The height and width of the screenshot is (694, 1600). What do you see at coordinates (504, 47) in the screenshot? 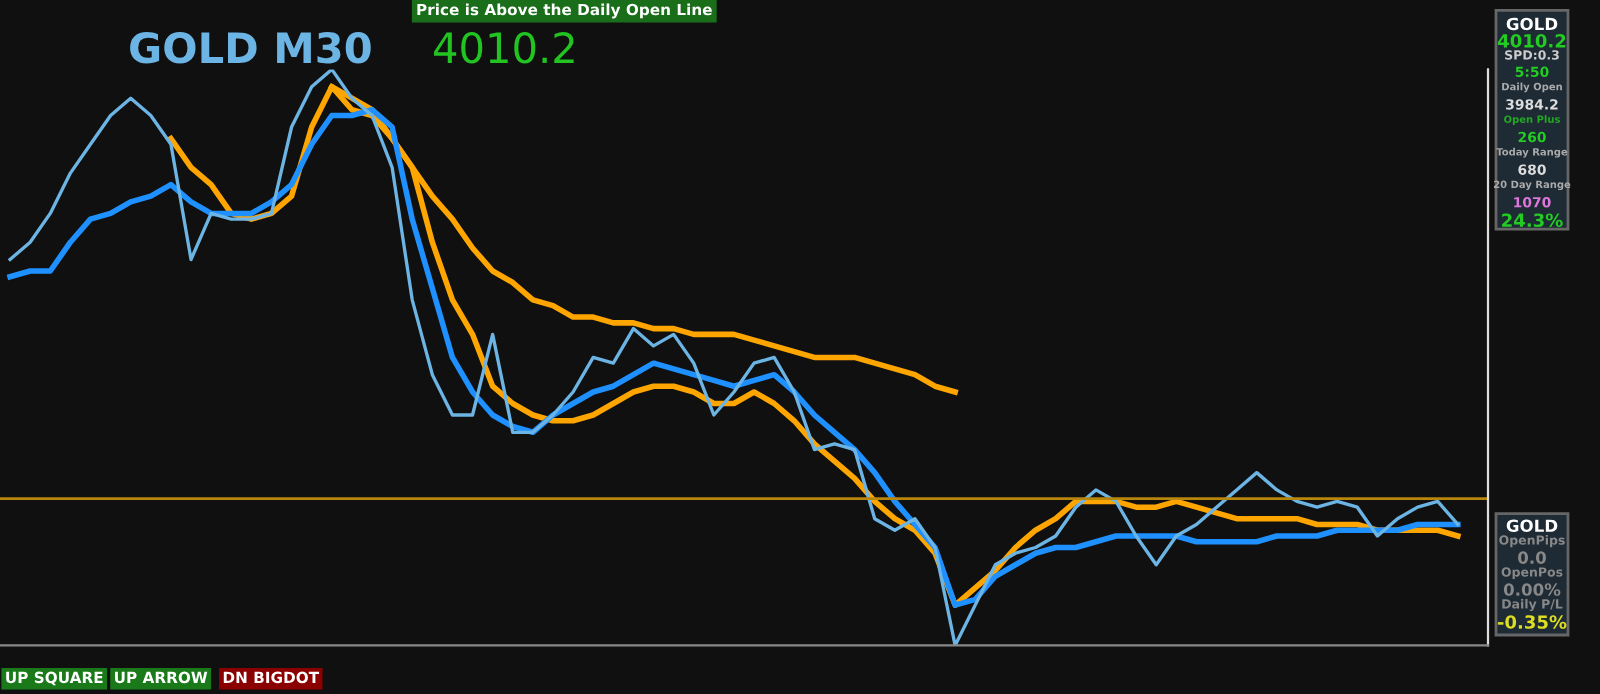
I see `chart-subtitle: 4010.2` at bounding box center [504, 47].